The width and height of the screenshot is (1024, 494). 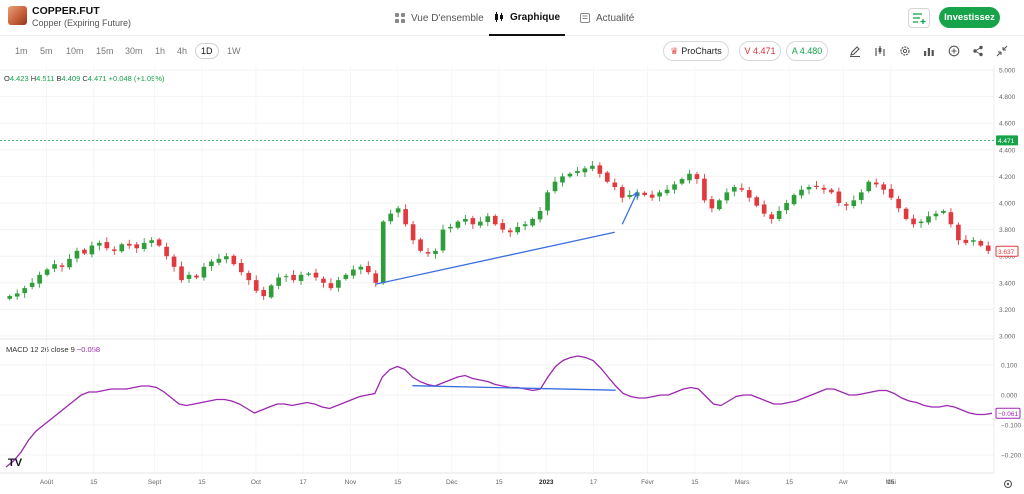 I want to click on price-tick-label: 3.200, so click(x=1007, y=310).